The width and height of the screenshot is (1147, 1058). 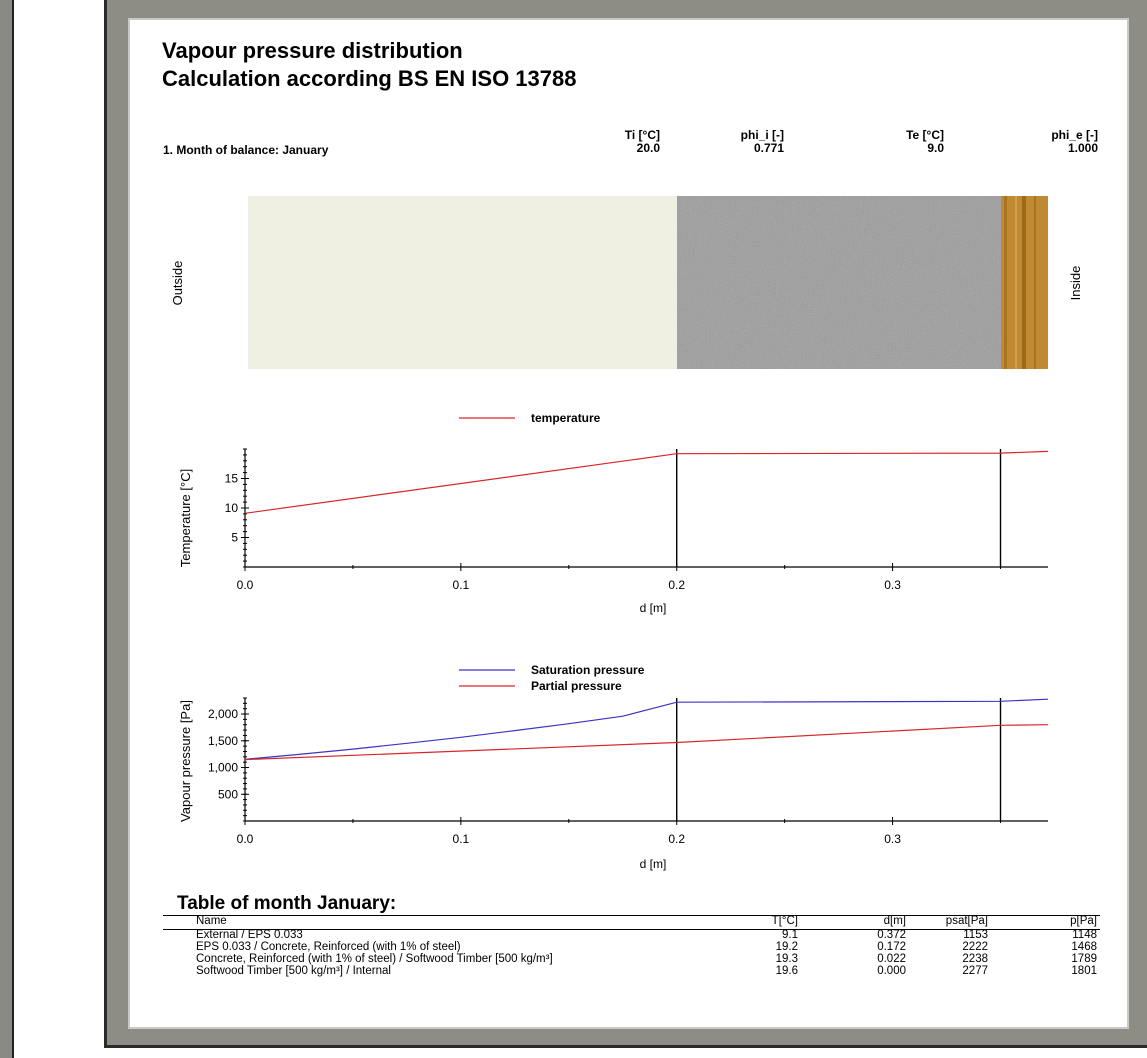 I want to click on table-cell: 9.1, so click(x=790, y=935).